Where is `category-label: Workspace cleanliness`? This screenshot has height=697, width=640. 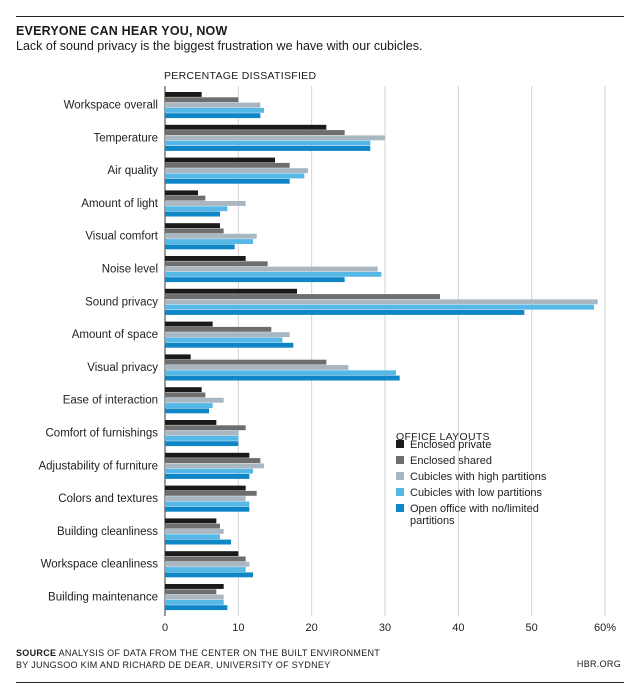 category-label: Workspace cleanliness is located at coordinates (100, 565).